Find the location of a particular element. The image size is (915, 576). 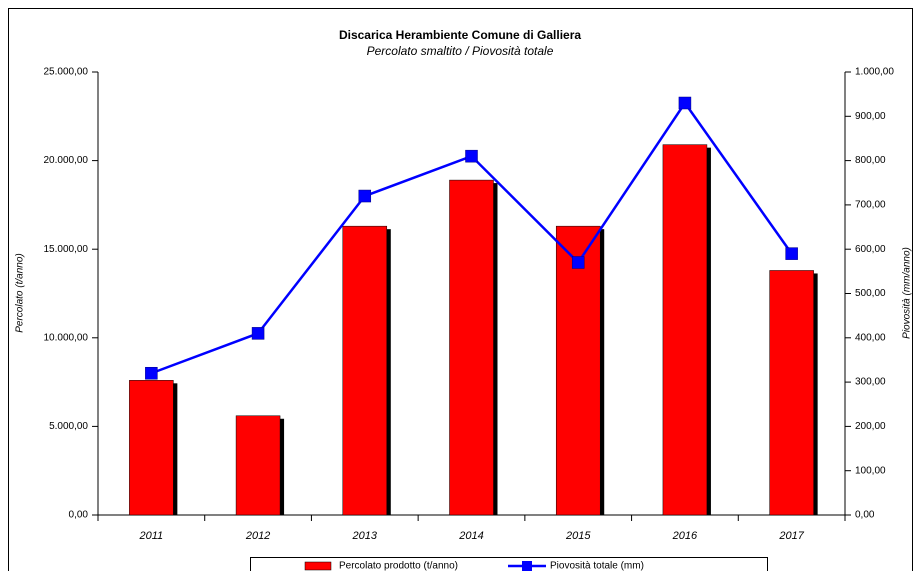

y2-tick-label: 1.000,00 is located at coordinates (874, 72).